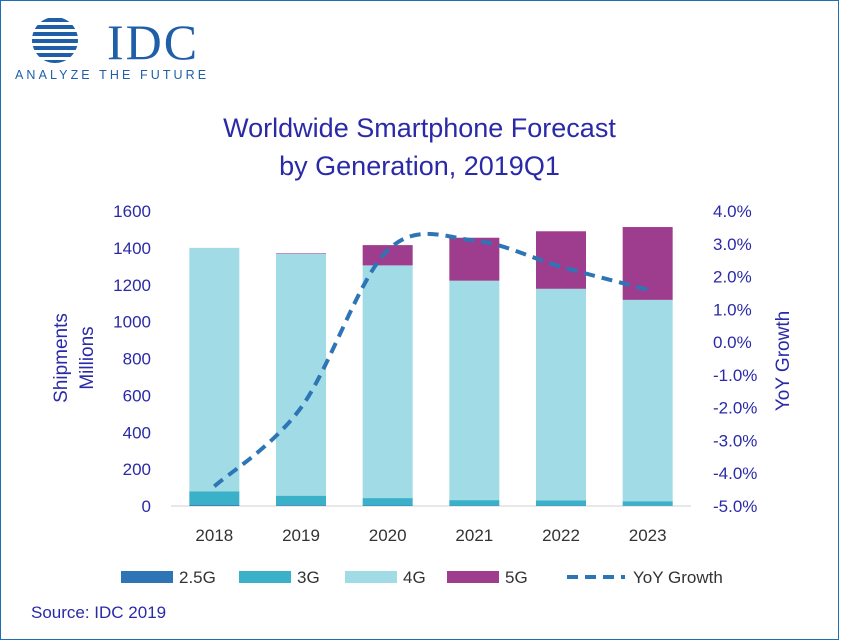 The width and height of the screenshot is (841, 642). What do you see at coordinates (132, 322) in the screenshot?
I see `y-left-tick-label: 1000` at bounding box center [132, 322].